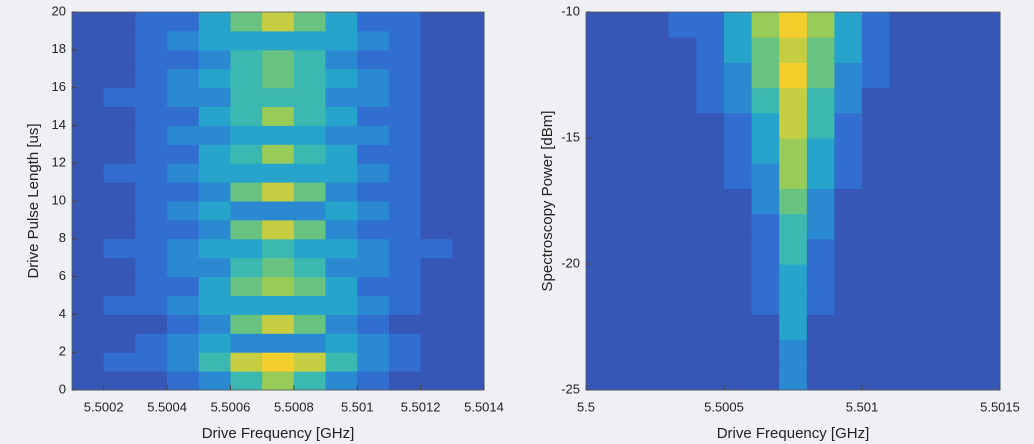  What do you see at coordinates (421, 406) in the screenshot?
I see `x-tick-label: 5.5012` at bounding box center [421, 406].